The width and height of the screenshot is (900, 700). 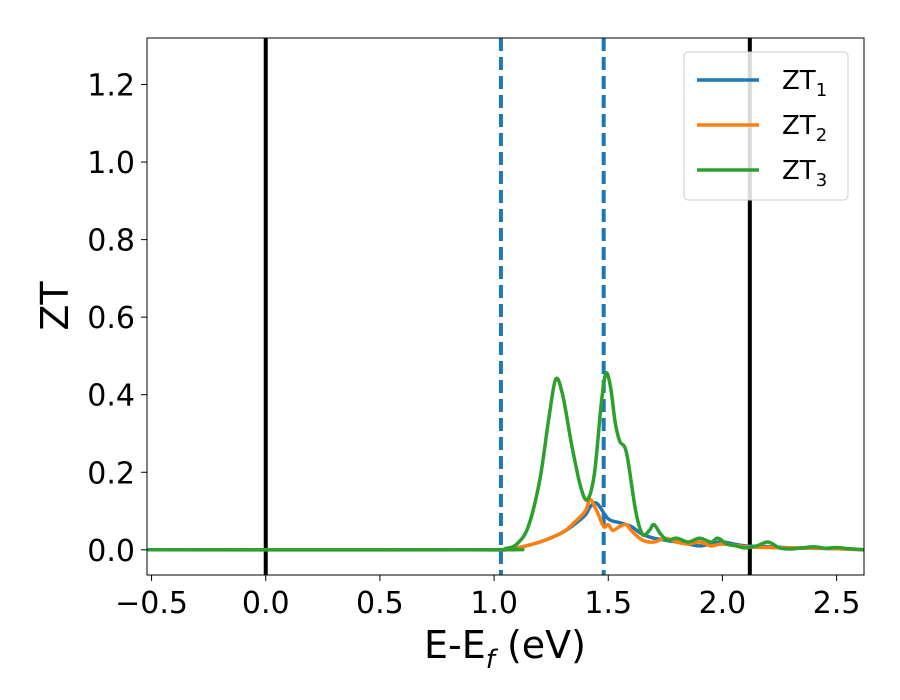 I want to click on x-tick-label: −0.5, so click(x=151, y=603).